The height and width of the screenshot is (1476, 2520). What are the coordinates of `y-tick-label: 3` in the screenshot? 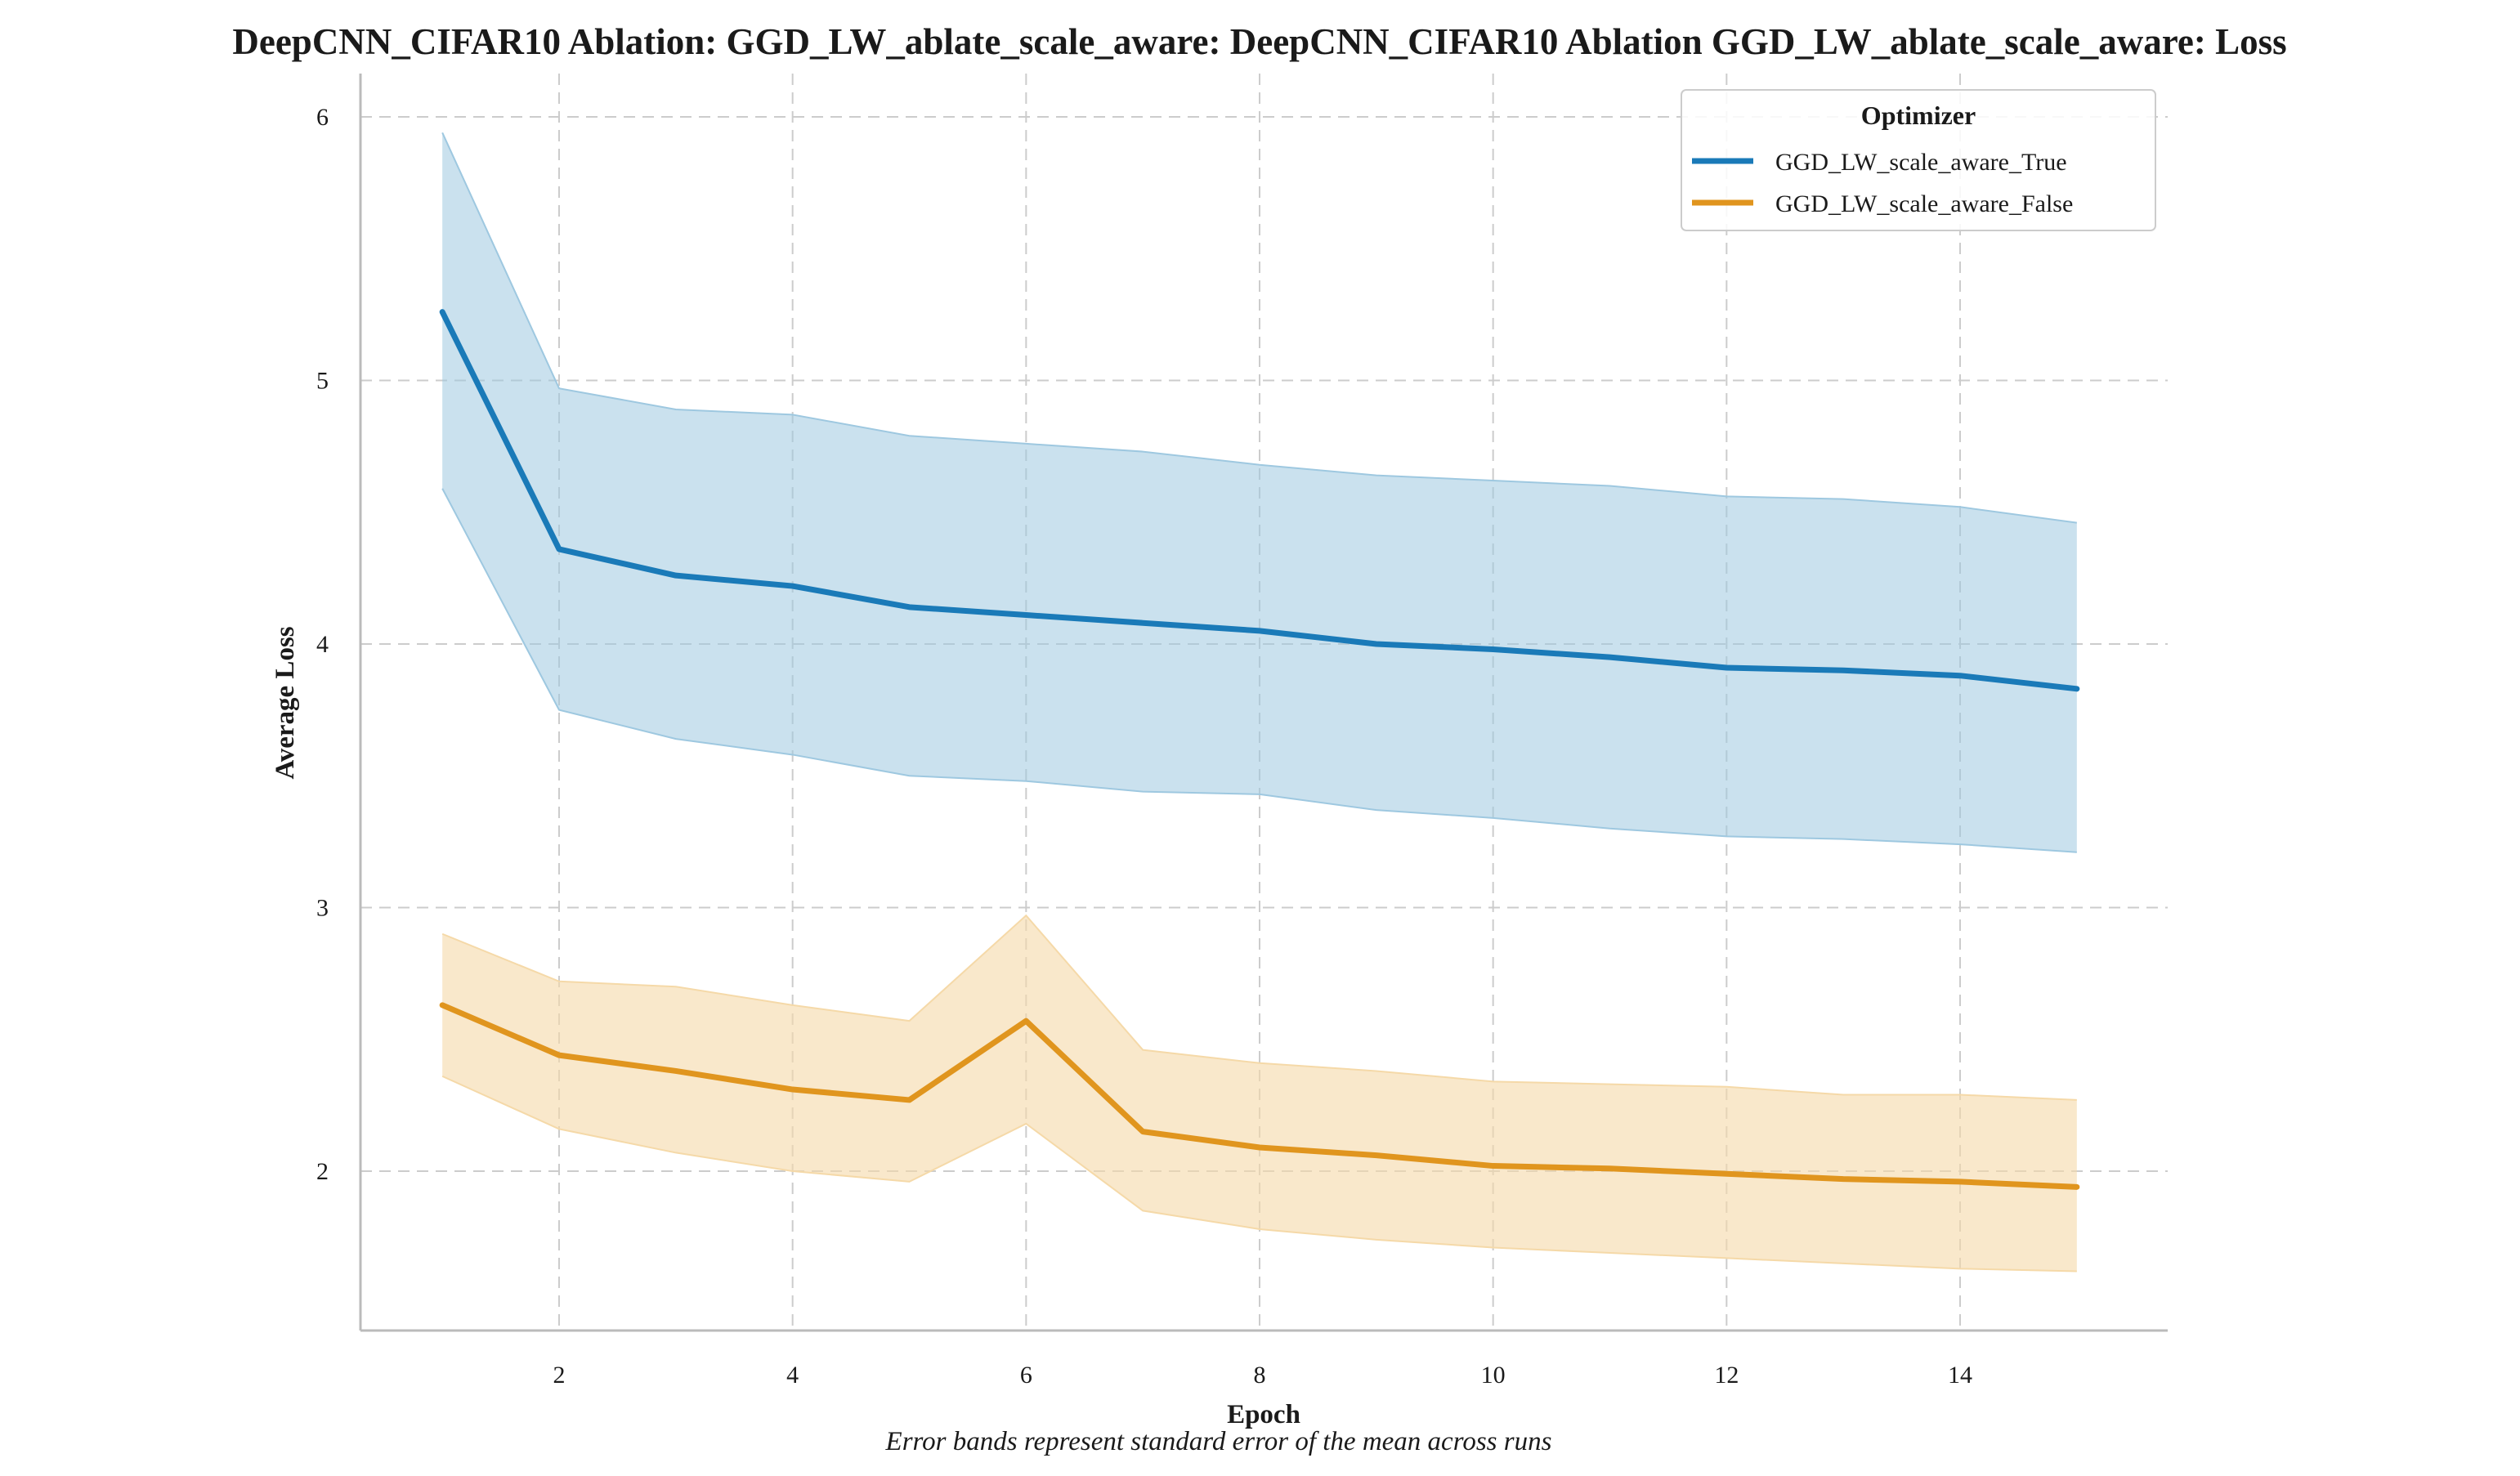 It's located at (322, 909).